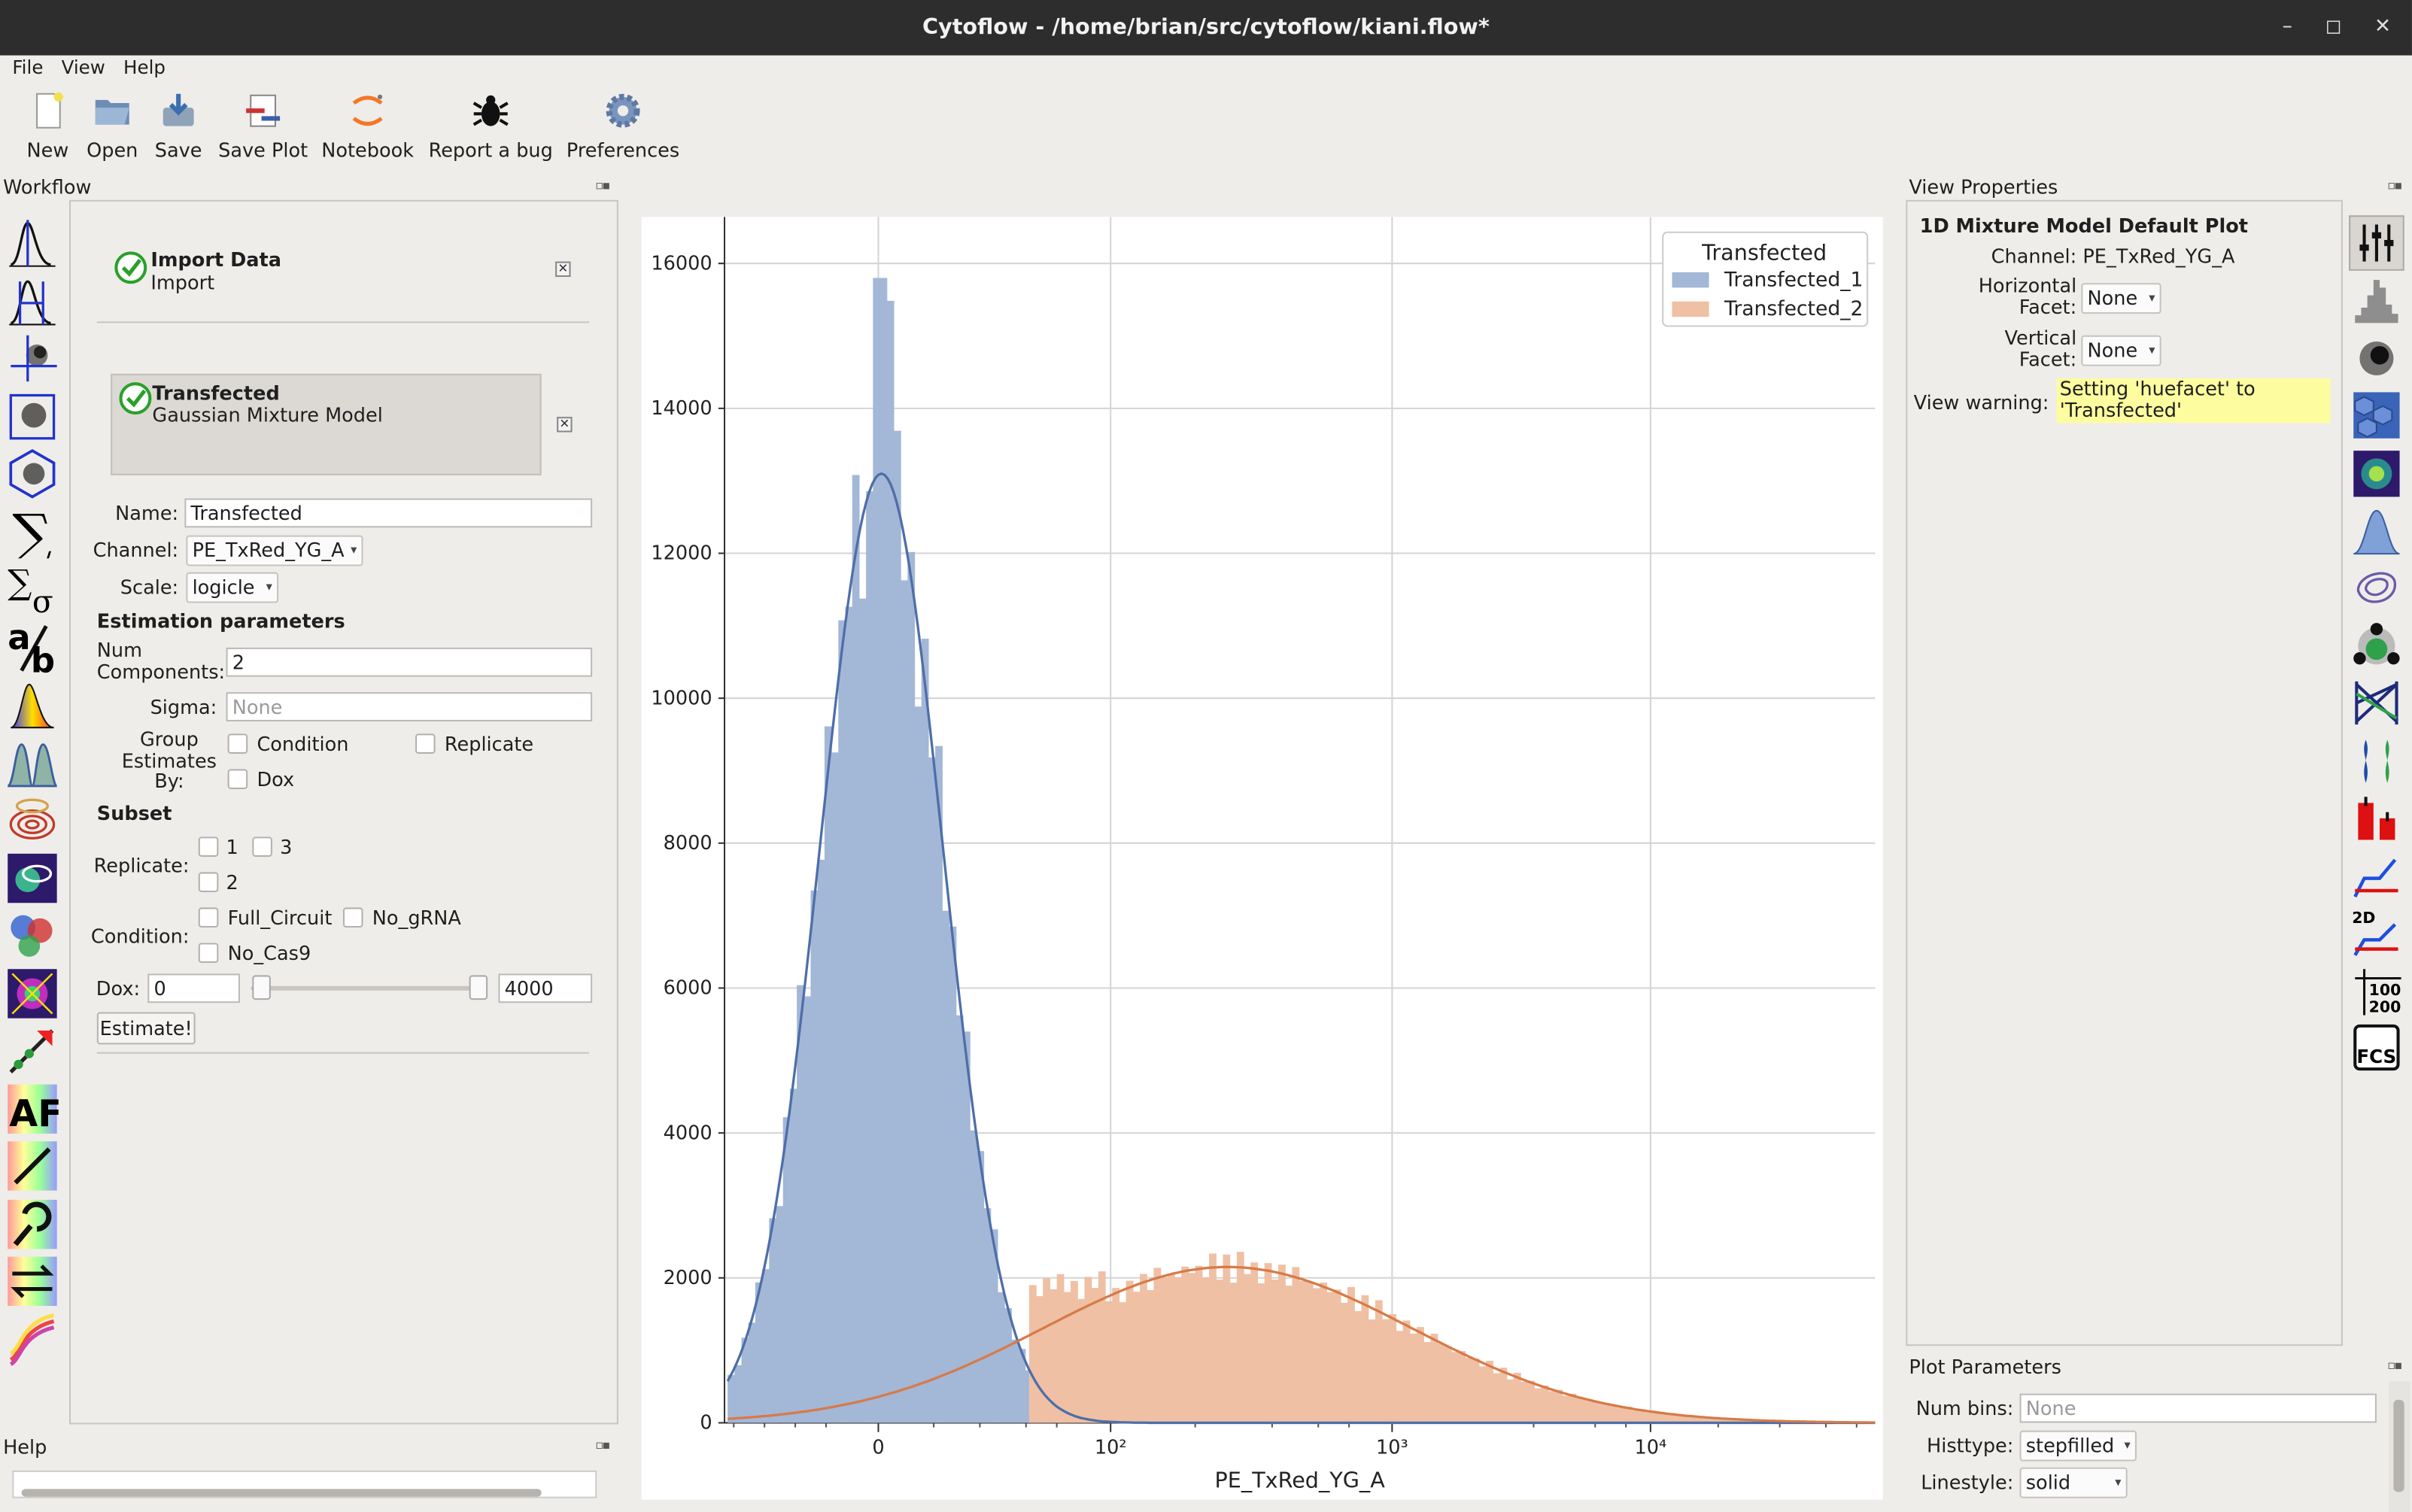 The height and width of the screenshot is (1512, 2412). Describe the element at coordinates (232, 587) in the screenshot. I see `scale-select: logicle` at that location.